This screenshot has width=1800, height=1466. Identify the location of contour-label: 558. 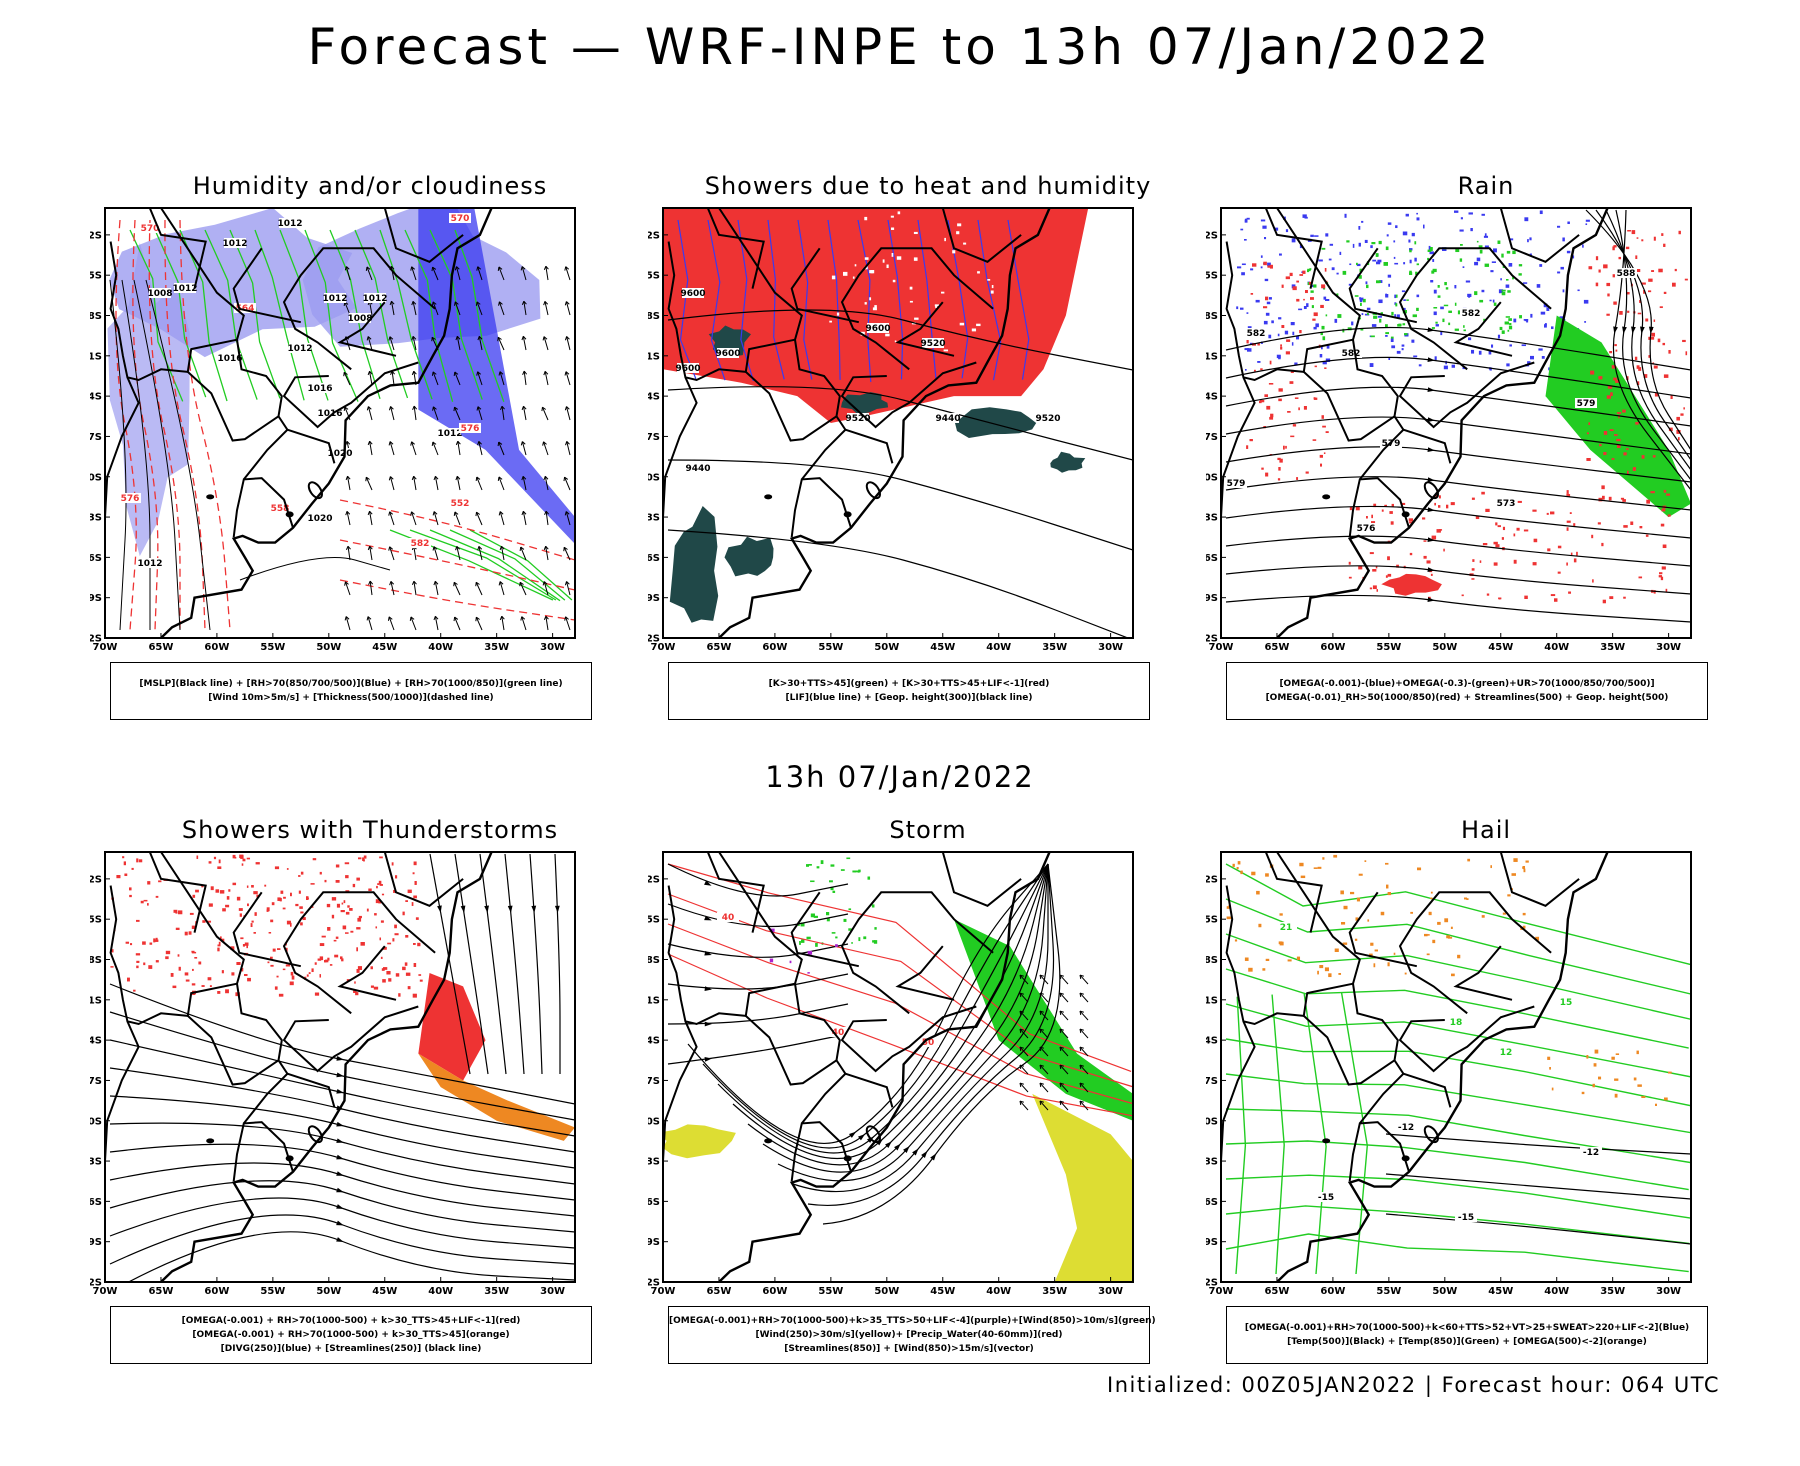
(280, 509).